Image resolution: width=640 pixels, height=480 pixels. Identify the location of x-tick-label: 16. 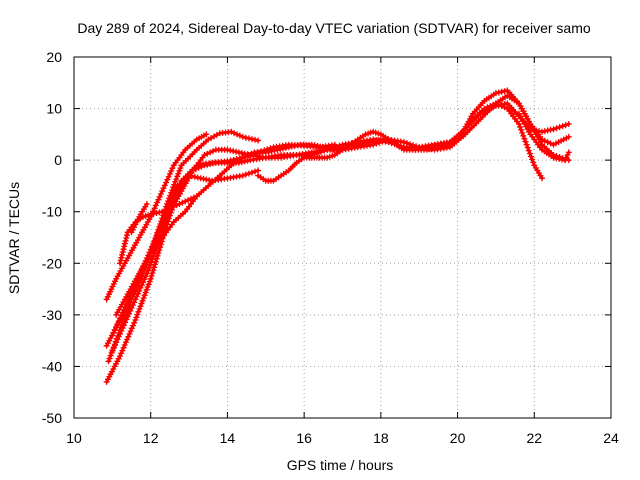
(304, 438).